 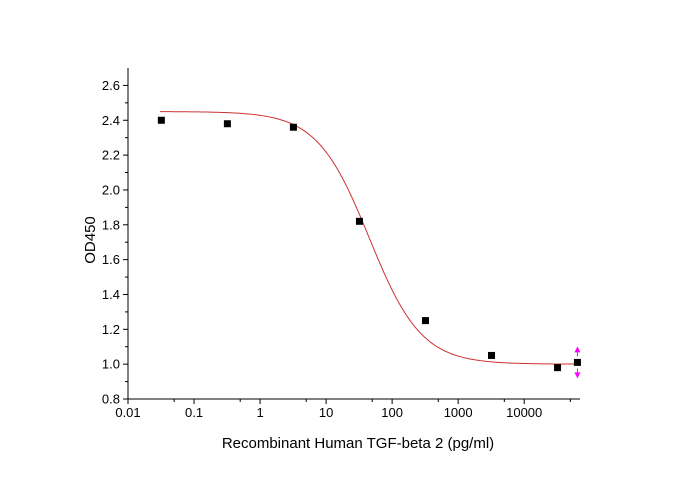 What do you see at coordinates (111, 364) in the screenshot?
I see `y-tick-label: 1.0` at bounding box center [111, 364].